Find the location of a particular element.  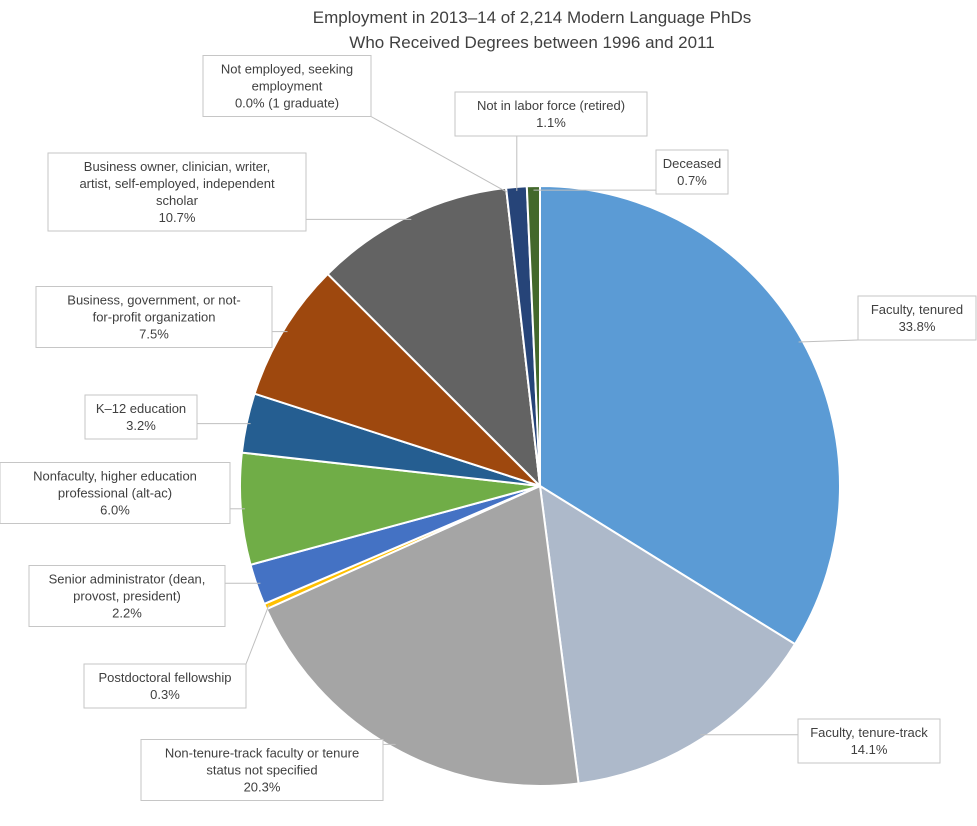

data-label-value: 2.2% is located at coordinates (127, 613).